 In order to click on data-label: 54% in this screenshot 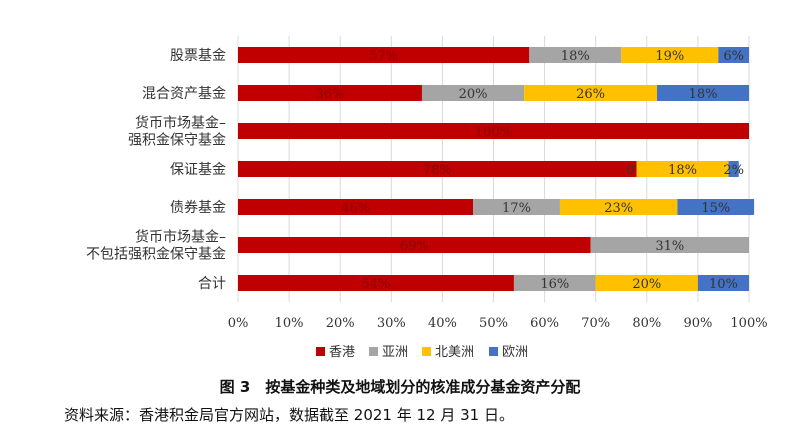, I will do `click(376, 284)`.